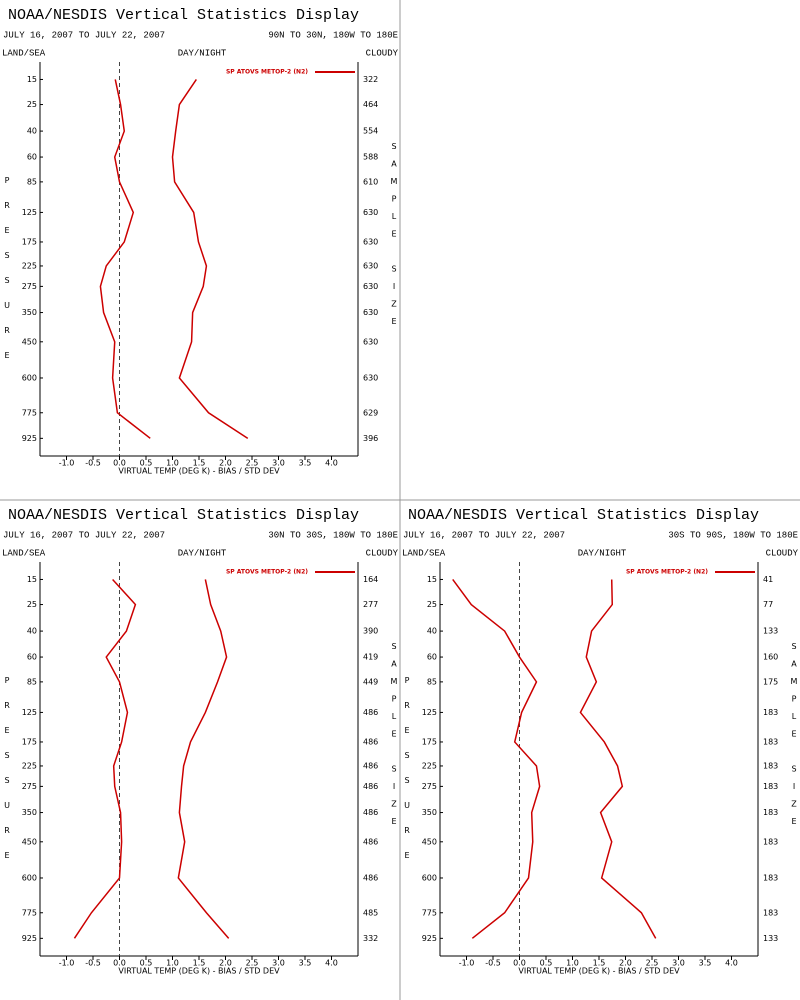  Describe the element at coordinates (29, 812) in the screenshot. I see `y-tick-label: 350` at that location.